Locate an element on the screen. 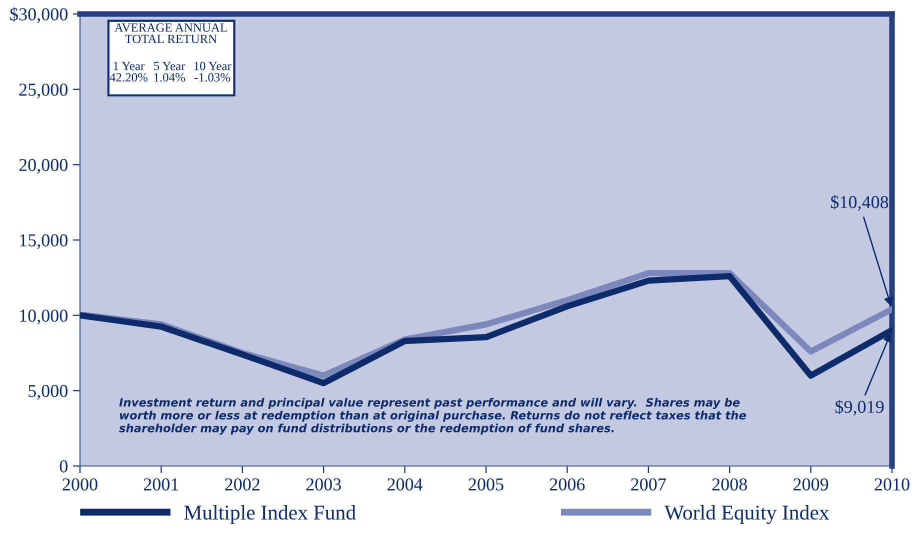 Image resolution: width=913 pixels, height=540 pixels. y-tick-label: 25,000 is located at coordinates (43, 91).